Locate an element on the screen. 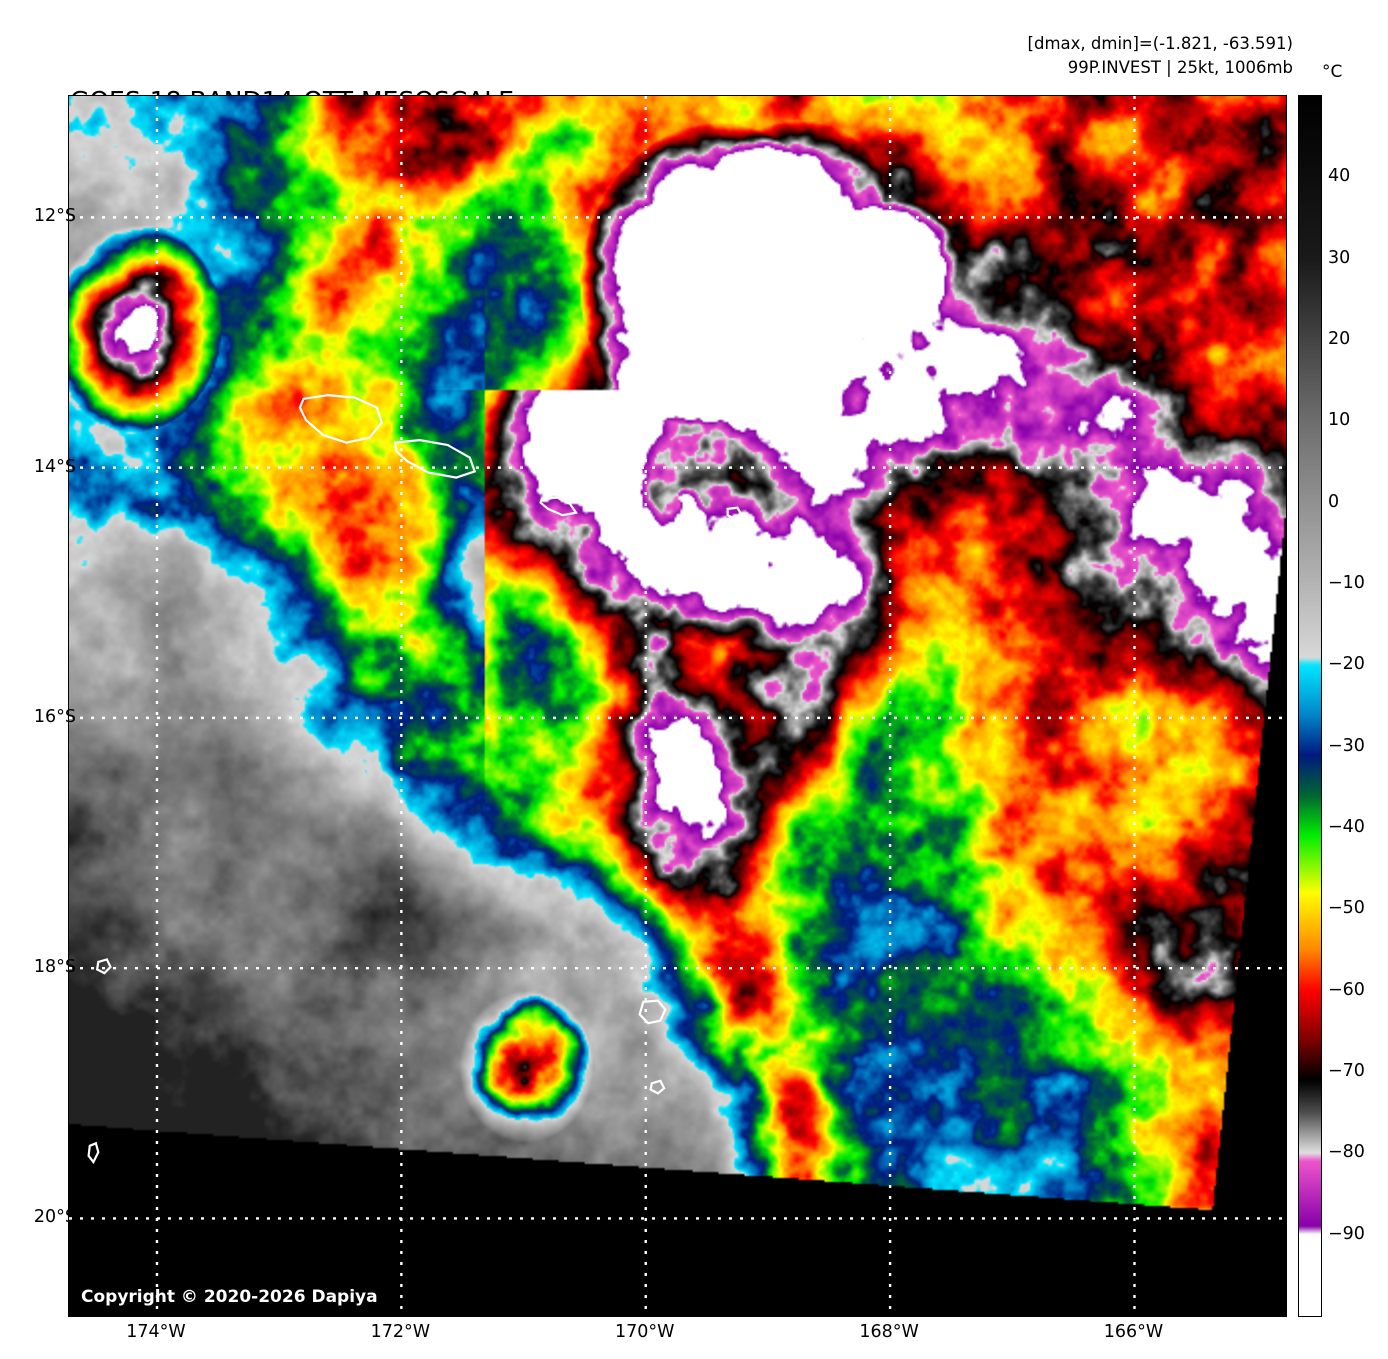 This screenshot has height=1359, width=1388. lon-tick-1: 172°W is located at coordinates (400, 1332).